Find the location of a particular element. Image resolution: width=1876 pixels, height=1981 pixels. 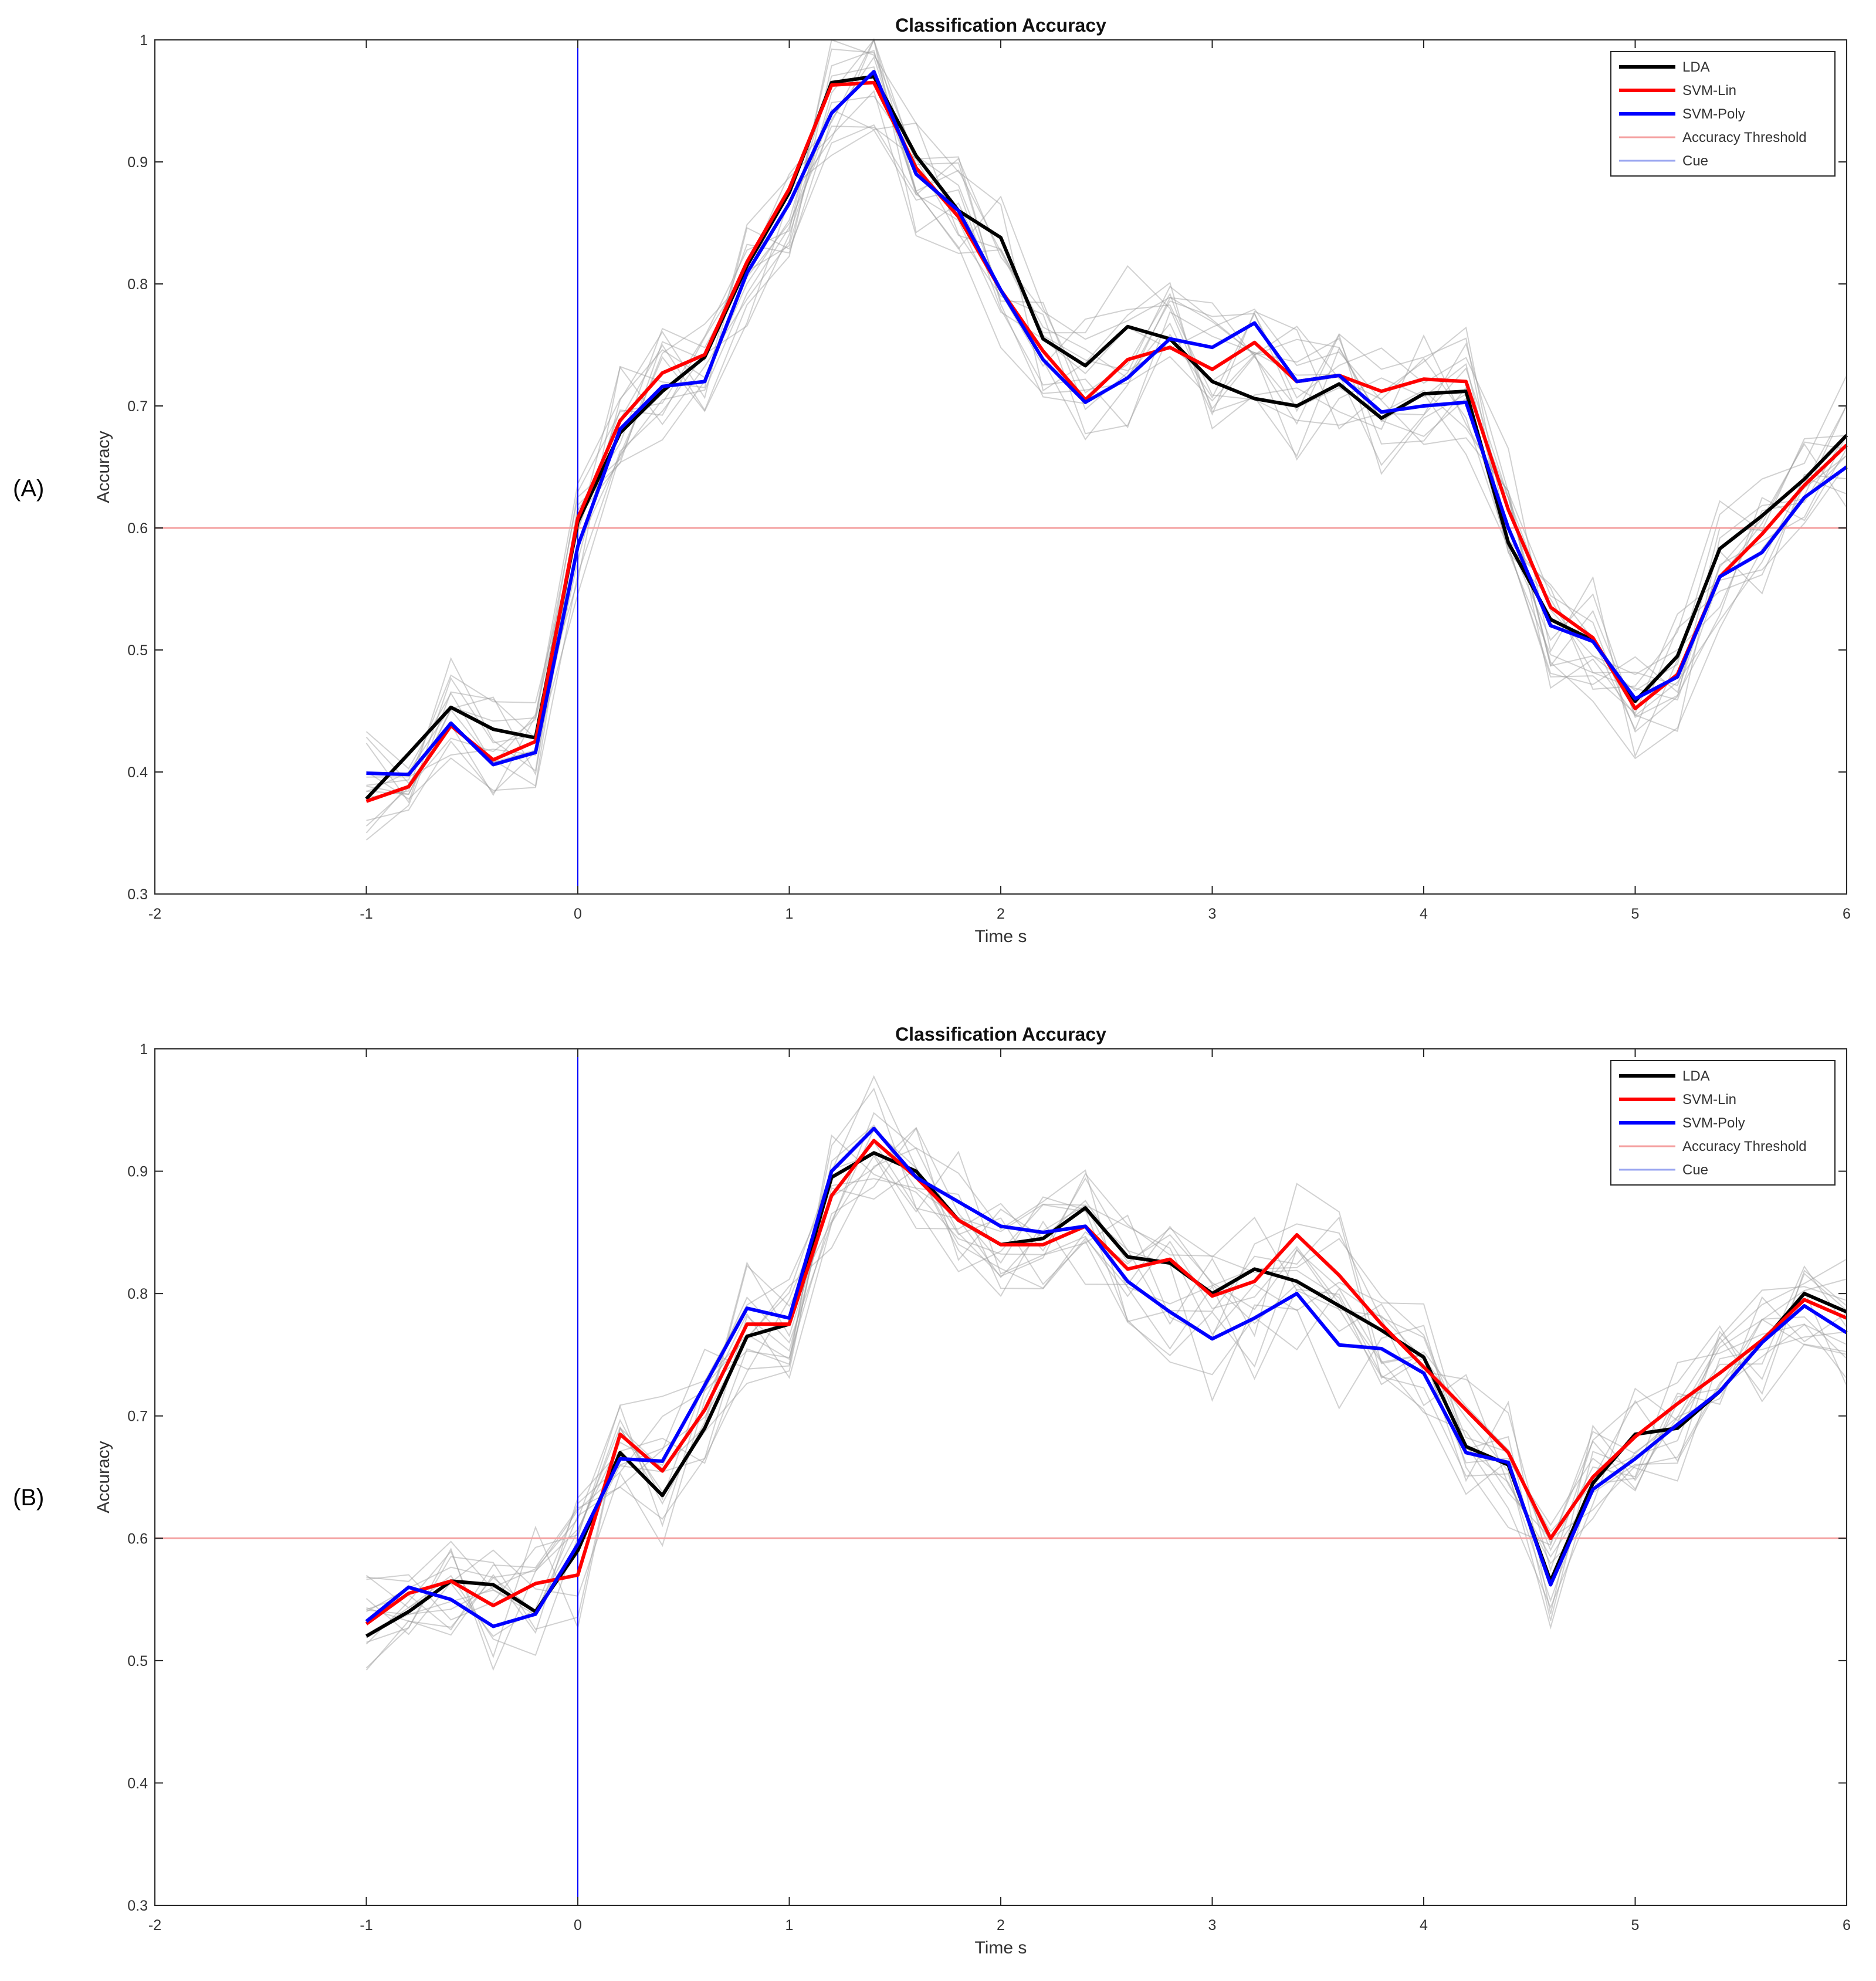

panel-label-b: (B) is located at coordinates (28, 1498).